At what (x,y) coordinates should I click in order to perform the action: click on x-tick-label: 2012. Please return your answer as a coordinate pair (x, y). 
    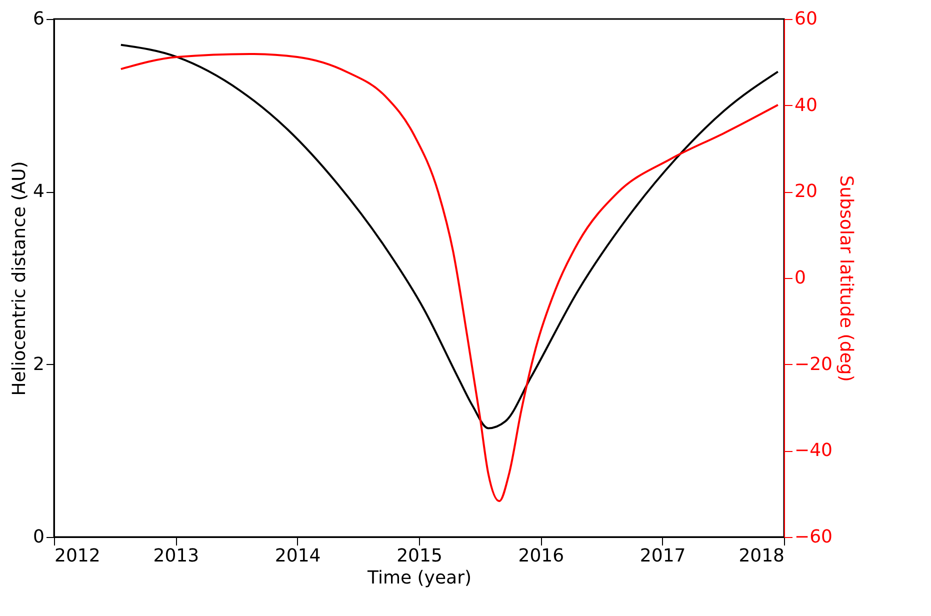
    Looking at the image, I should click on (77, 556).